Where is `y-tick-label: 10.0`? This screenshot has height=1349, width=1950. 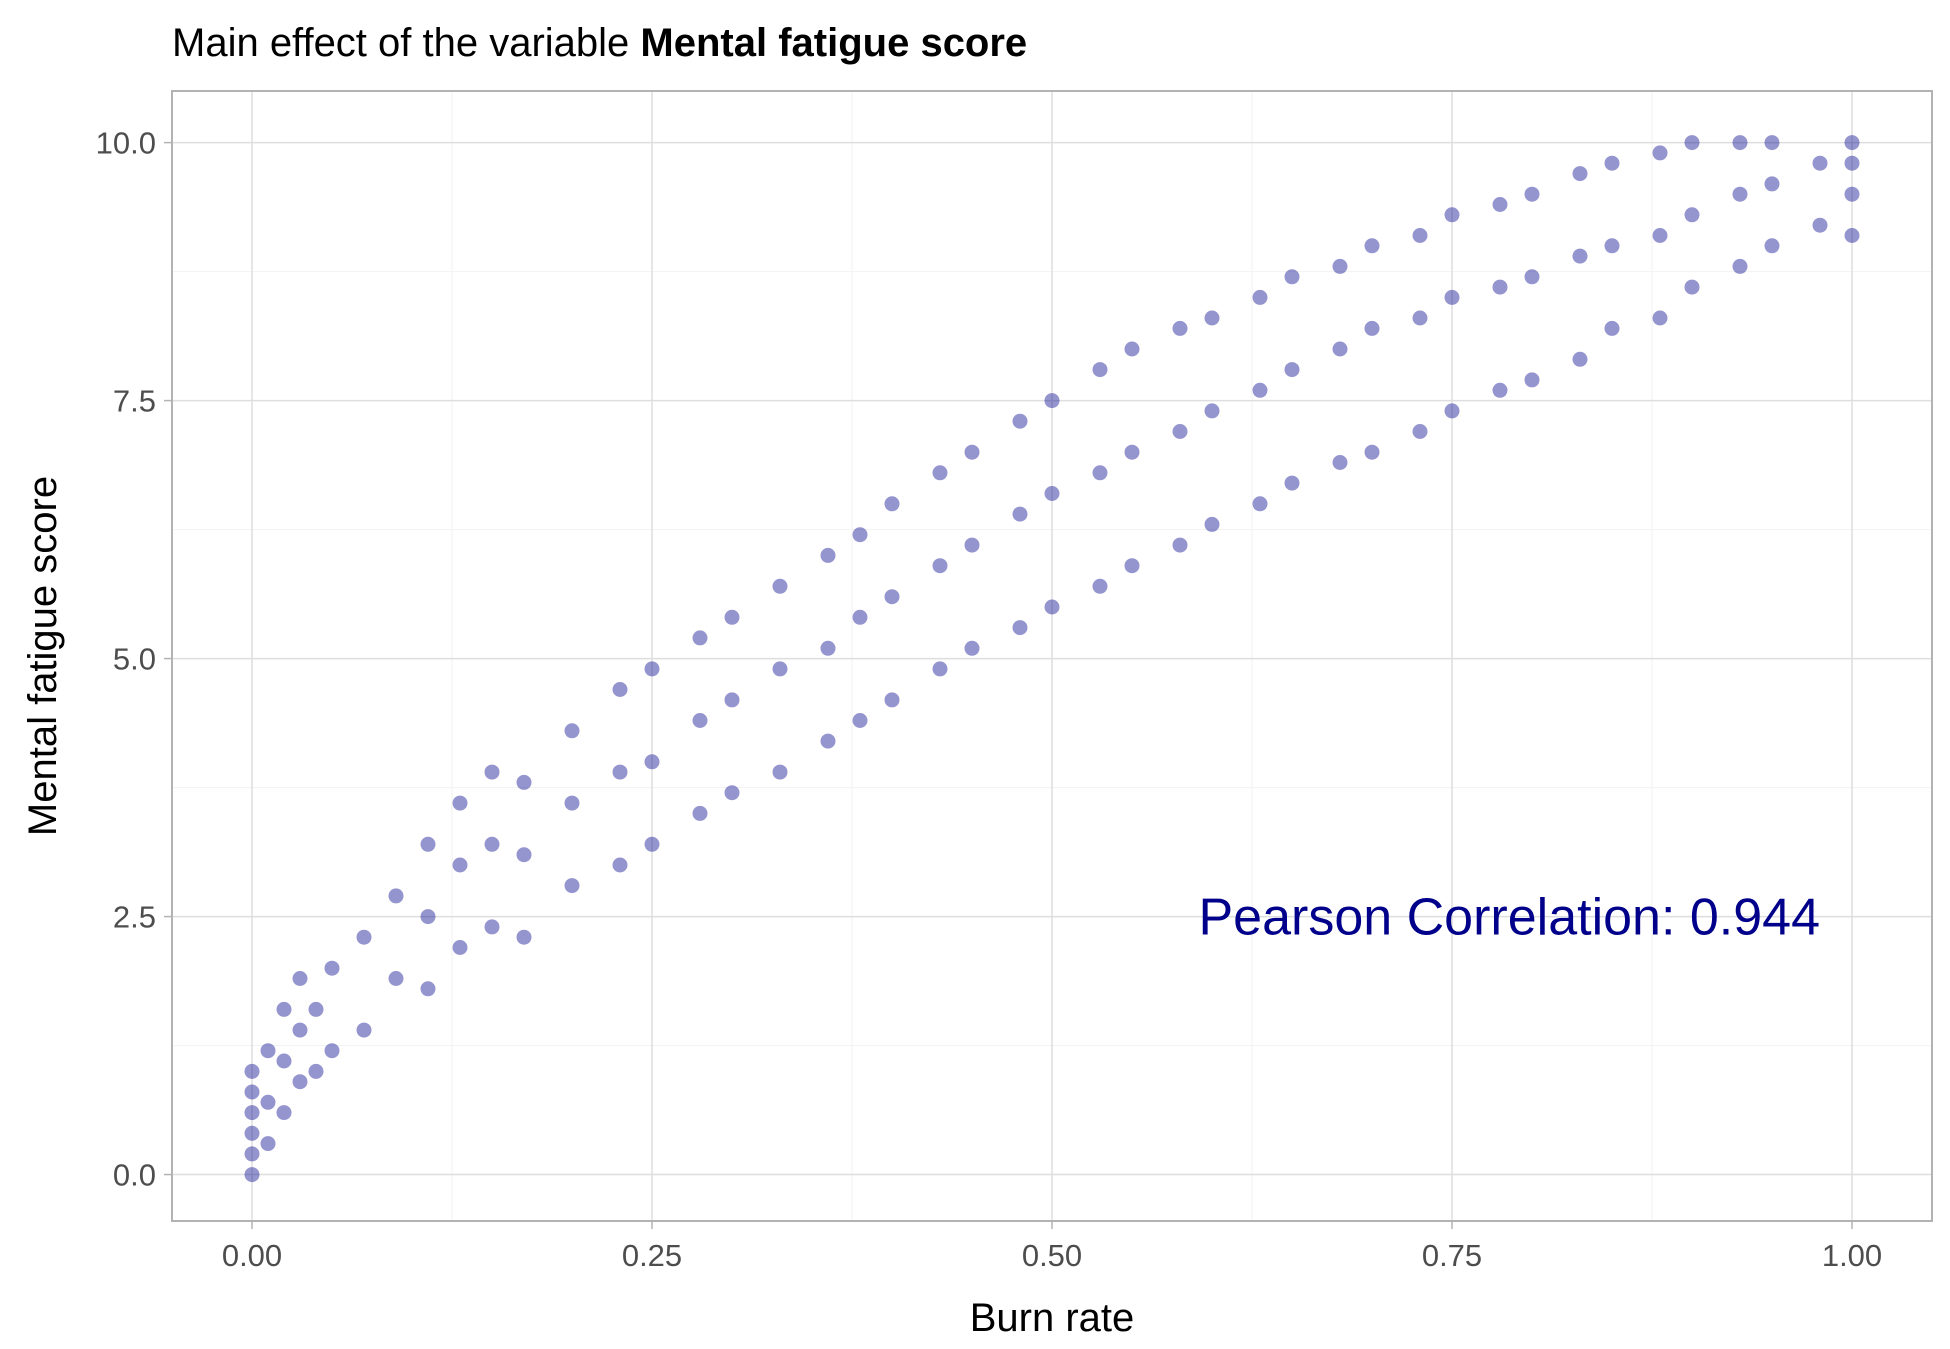 y-tick-label: 10.0 is located at coordinates (126, 143).